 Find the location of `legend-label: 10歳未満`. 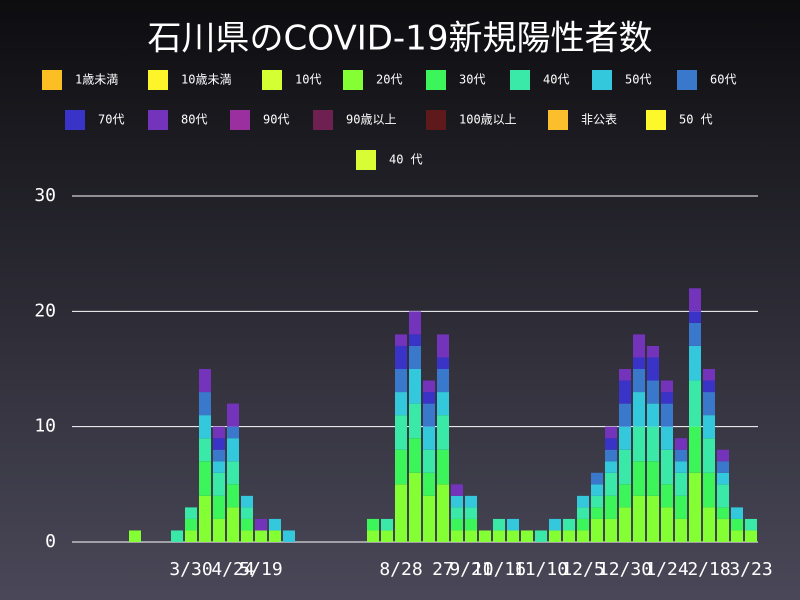

legend-label: 10歳未満 is located at coordinates (206, 80).